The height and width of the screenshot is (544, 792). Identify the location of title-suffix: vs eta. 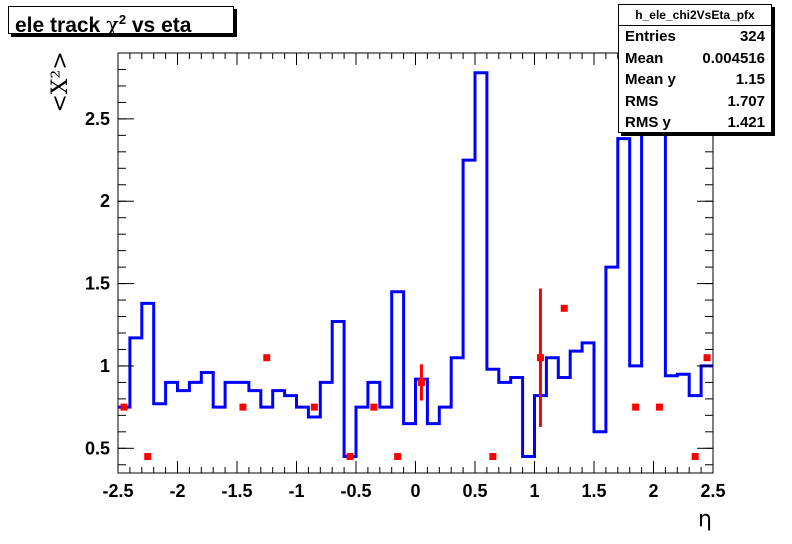
(159, 25).